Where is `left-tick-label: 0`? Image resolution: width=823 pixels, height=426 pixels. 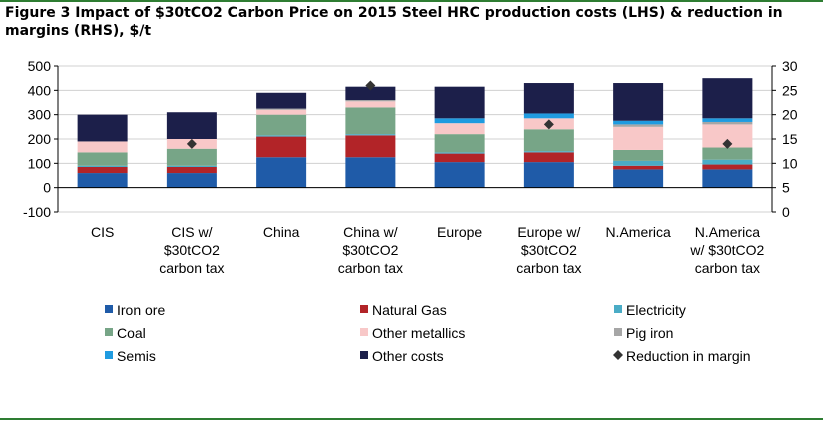 left-tick-label: 0 is located at coordinates (47, 188).